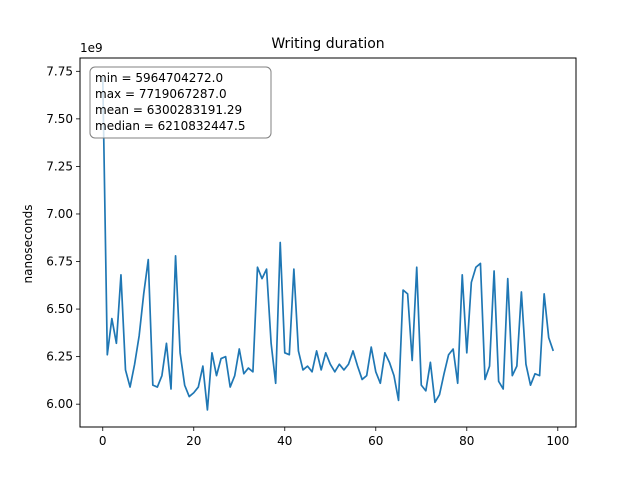 This screenshot has height=480, width=640. Describe the element at coordinates (59, 166) in the screenshot. I see `y-tick-label: 7.25` at that location.